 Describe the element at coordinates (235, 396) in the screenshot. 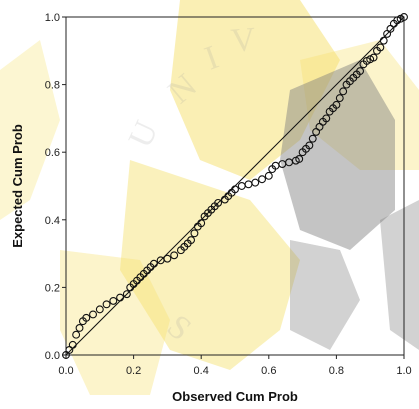

I see `x-axis-title: Observed Cum Prob` at that location.